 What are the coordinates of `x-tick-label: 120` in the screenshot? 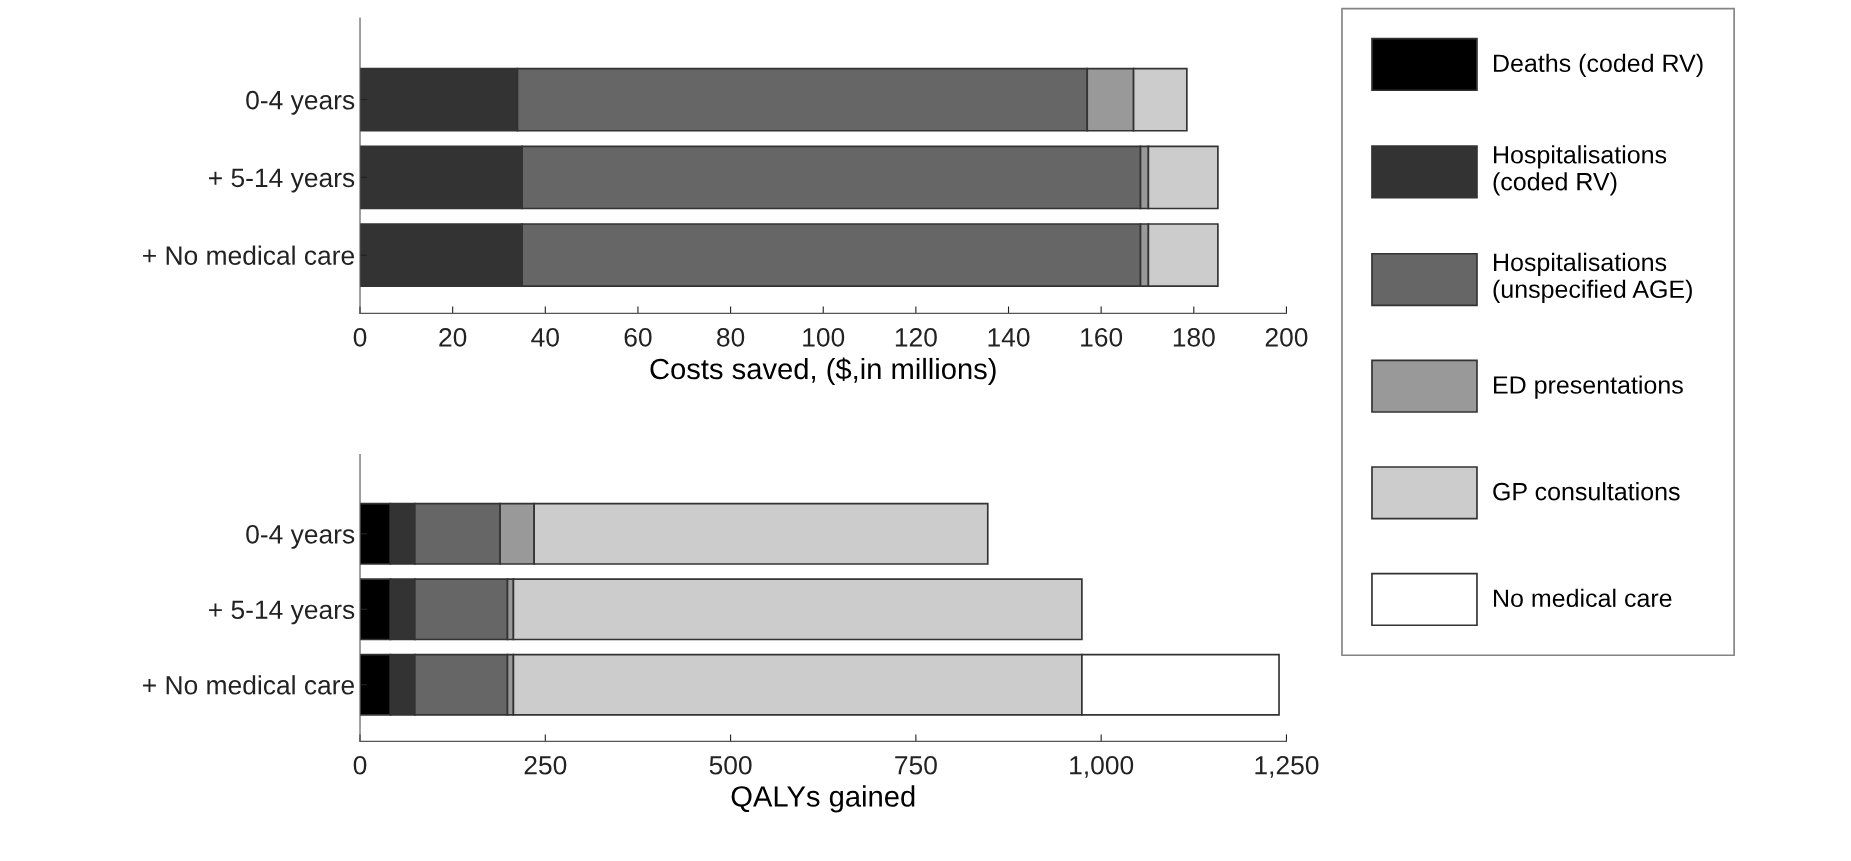 It's located at (916, 337).